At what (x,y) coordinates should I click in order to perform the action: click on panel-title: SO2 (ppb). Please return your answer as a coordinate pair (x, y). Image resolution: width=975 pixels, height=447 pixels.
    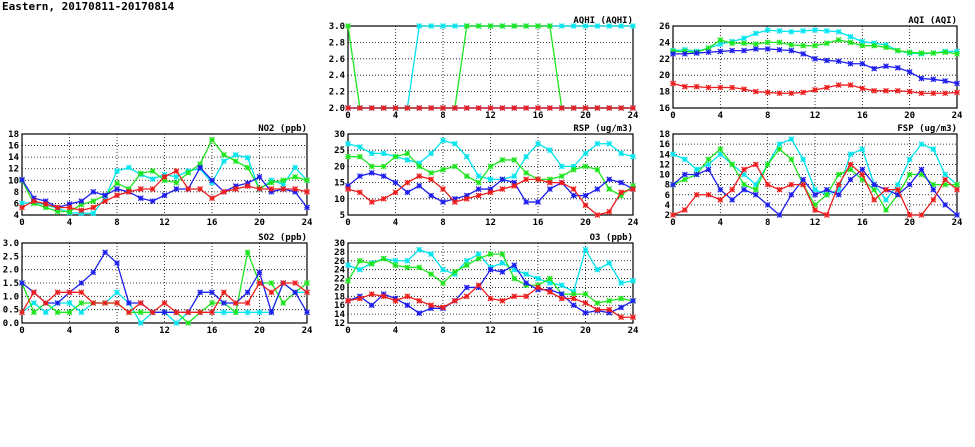
    Looking at the image, I should click on (282, 238).